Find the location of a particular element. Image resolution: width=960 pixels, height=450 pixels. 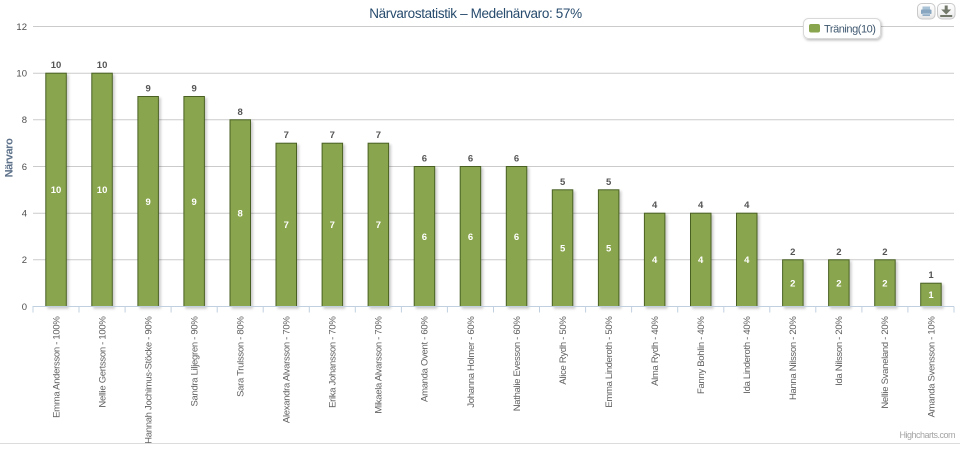

svg-text: Highcharts.com is located at coordinates (927, 435).